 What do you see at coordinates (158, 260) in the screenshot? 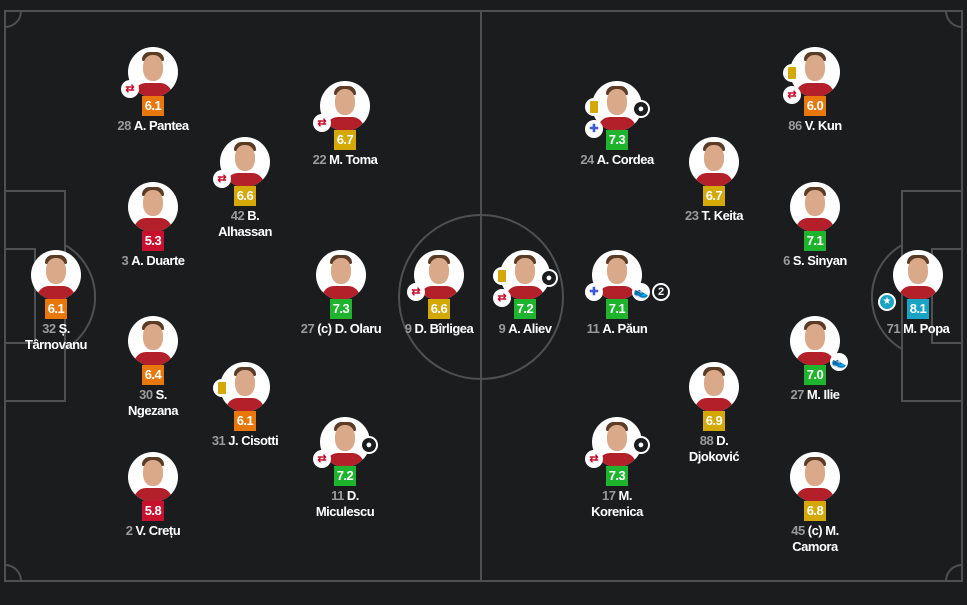
I see `player-name: A. Duarte` at bounding box center [158, 260].